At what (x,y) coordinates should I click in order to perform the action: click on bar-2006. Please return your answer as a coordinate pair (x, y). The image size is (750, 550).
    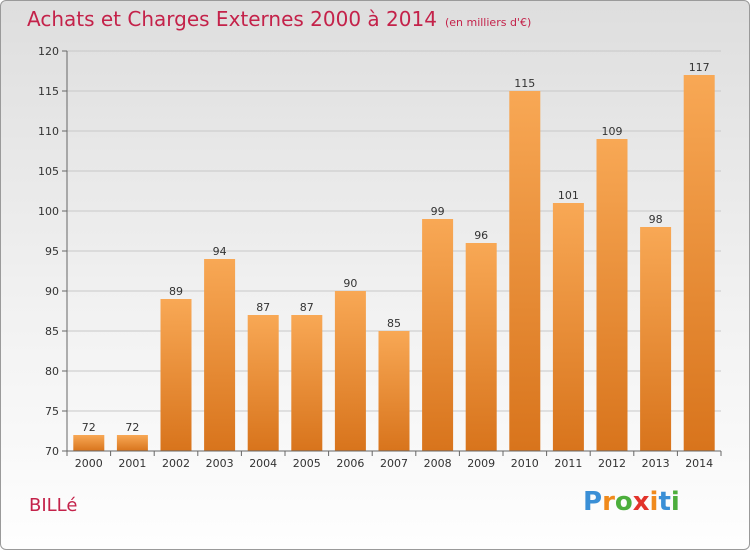
    Looking at the image, I should click on (350, 371).